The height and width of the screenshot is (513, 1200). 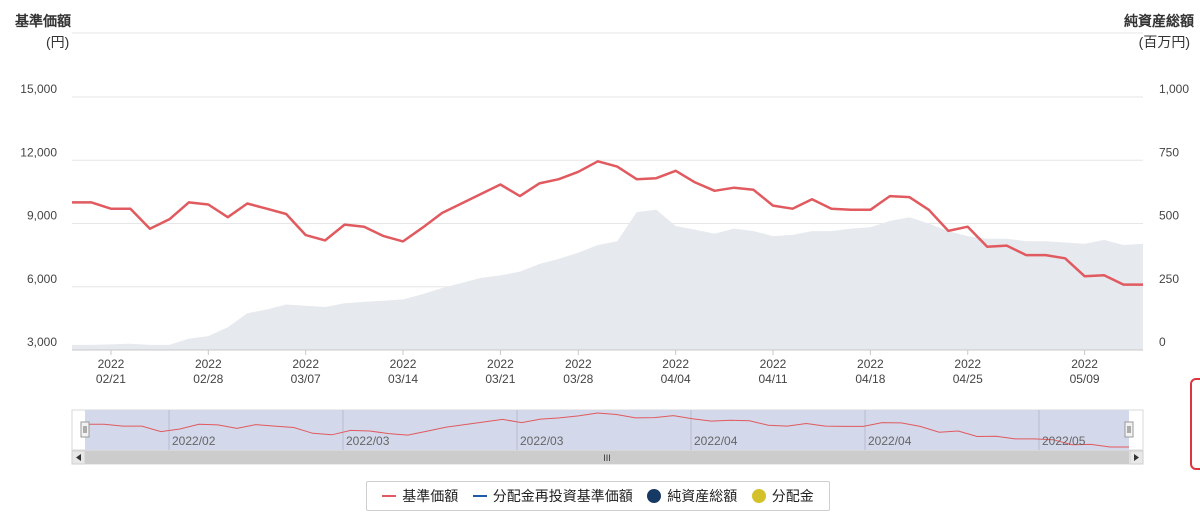 I want to click on scrollbar: III, so click(x=607, y=457).